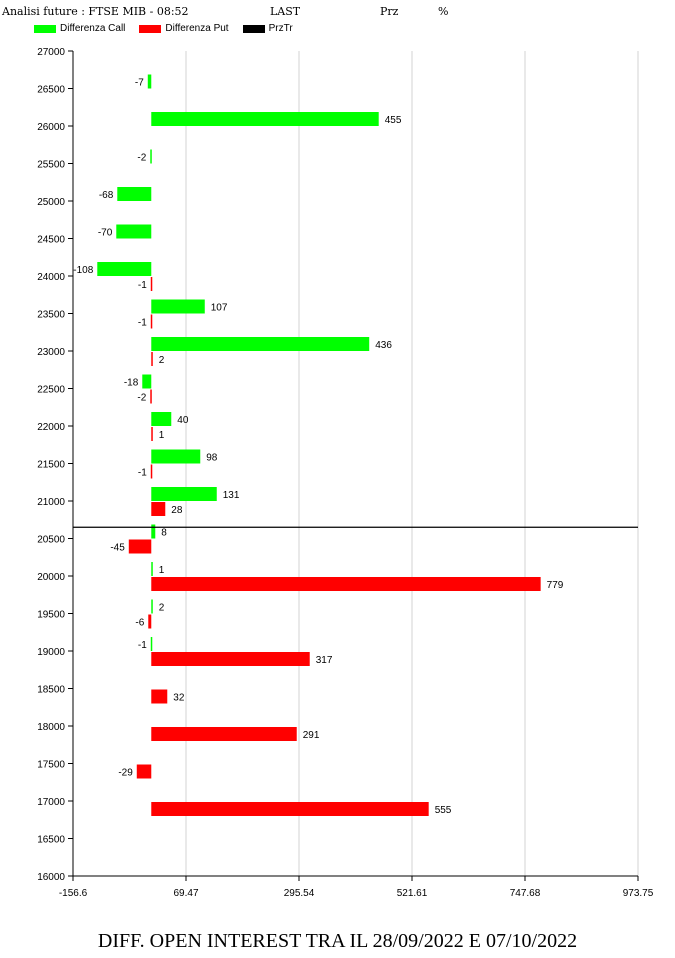 This screenshot has width=675, height=958. Describe the element at coordinates (51, 540) in the screenshot. I see `y-tick-label: 20500` at that location.